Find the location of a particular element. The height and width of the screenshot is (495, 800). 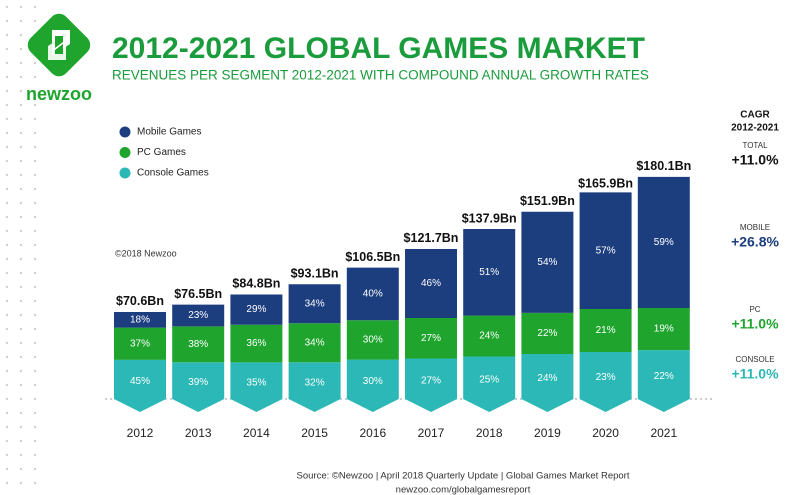

x-tick-label: 2015 is located at coordinates (314, 433).